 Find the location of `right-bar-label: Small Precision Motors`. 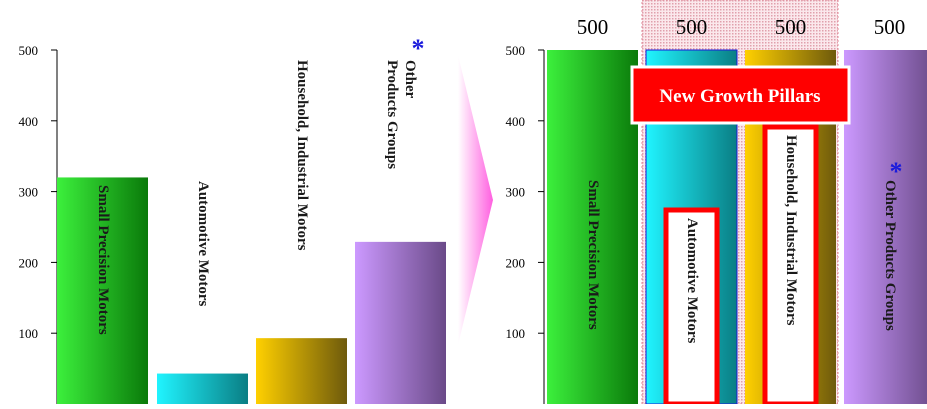

right-bar-label: Small Precision Motors is located at coordinates (593, 255).